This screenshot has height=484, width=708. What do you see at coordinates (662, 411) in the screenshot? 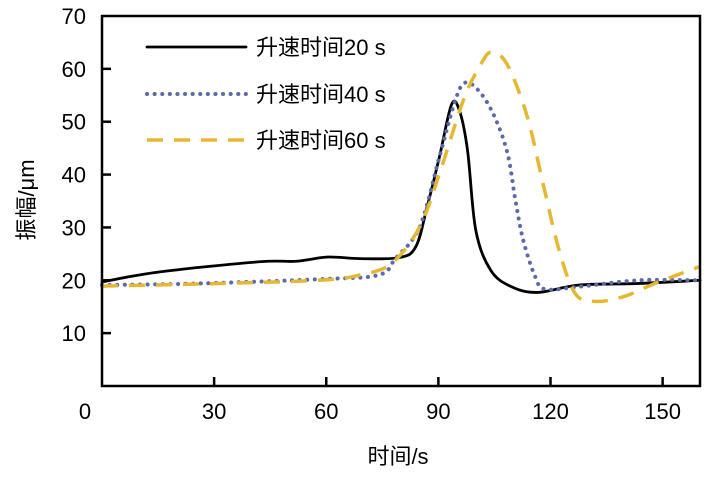
I see `x-tick-label: 150` at bounding box center [662, 411].